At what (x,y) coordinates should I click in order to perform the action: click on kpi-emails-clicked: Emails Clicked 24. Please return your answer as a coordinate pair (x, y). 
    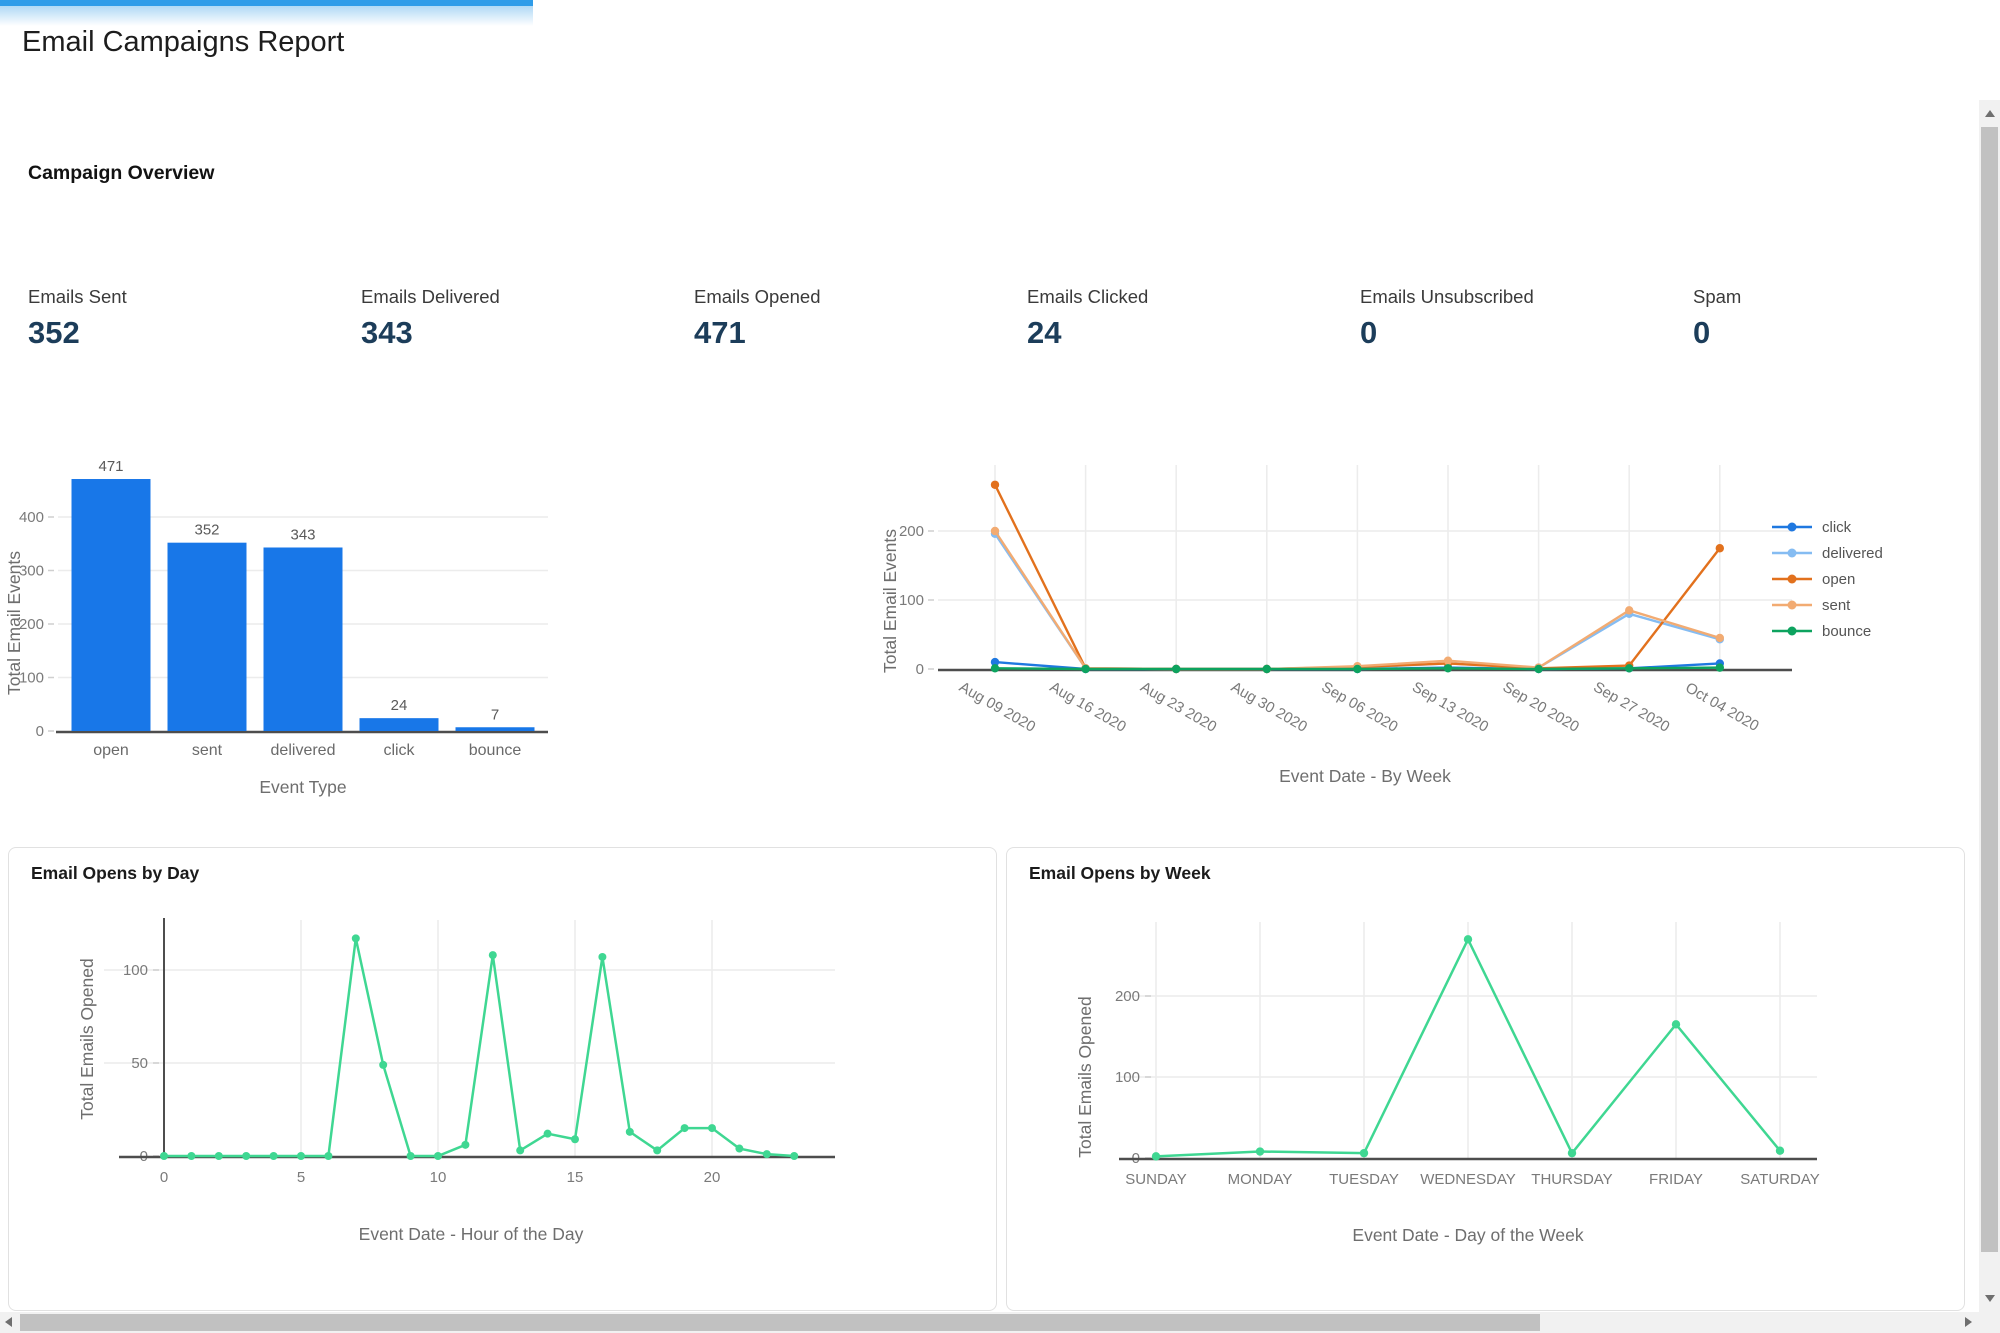
    Looking at the image, I should click on (1193, 318).